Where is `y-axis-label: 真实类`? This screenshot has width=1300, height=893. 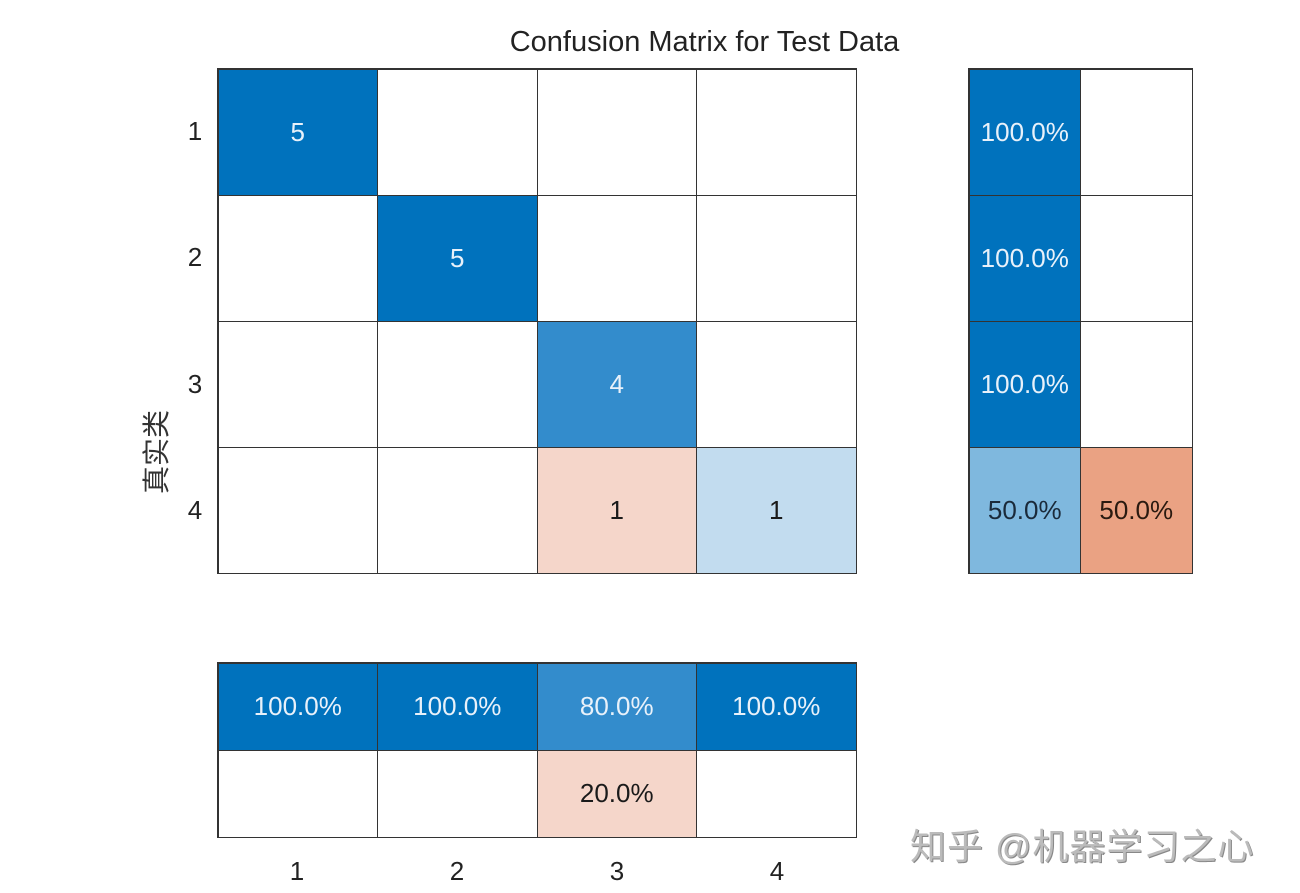
y-axis-label: 真实类 is located at coordinates (156, 452).